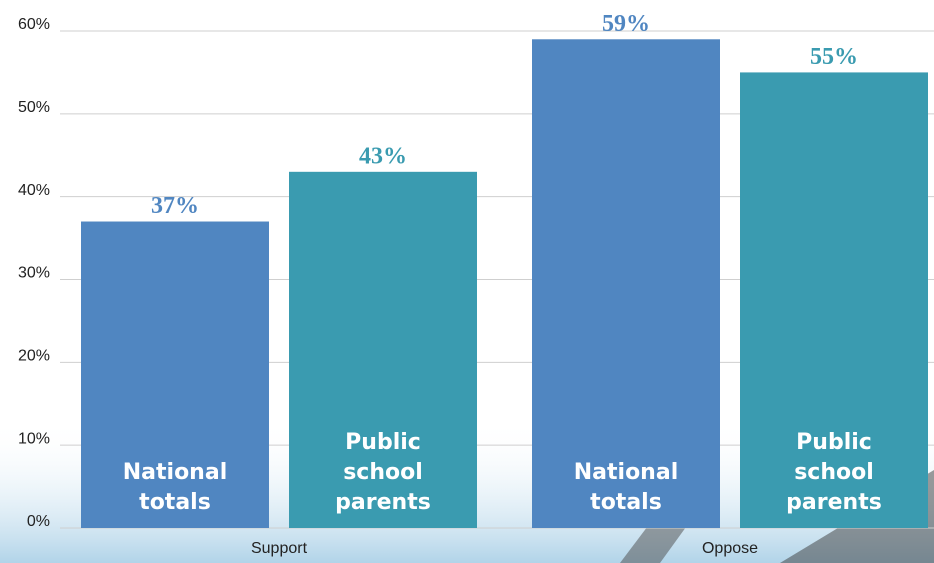 The width and height of the screenshot is (934, 563). Describe the element at coordinates (34, 356) in the screenshot. I see `y-tick-label: 20%` at that location.